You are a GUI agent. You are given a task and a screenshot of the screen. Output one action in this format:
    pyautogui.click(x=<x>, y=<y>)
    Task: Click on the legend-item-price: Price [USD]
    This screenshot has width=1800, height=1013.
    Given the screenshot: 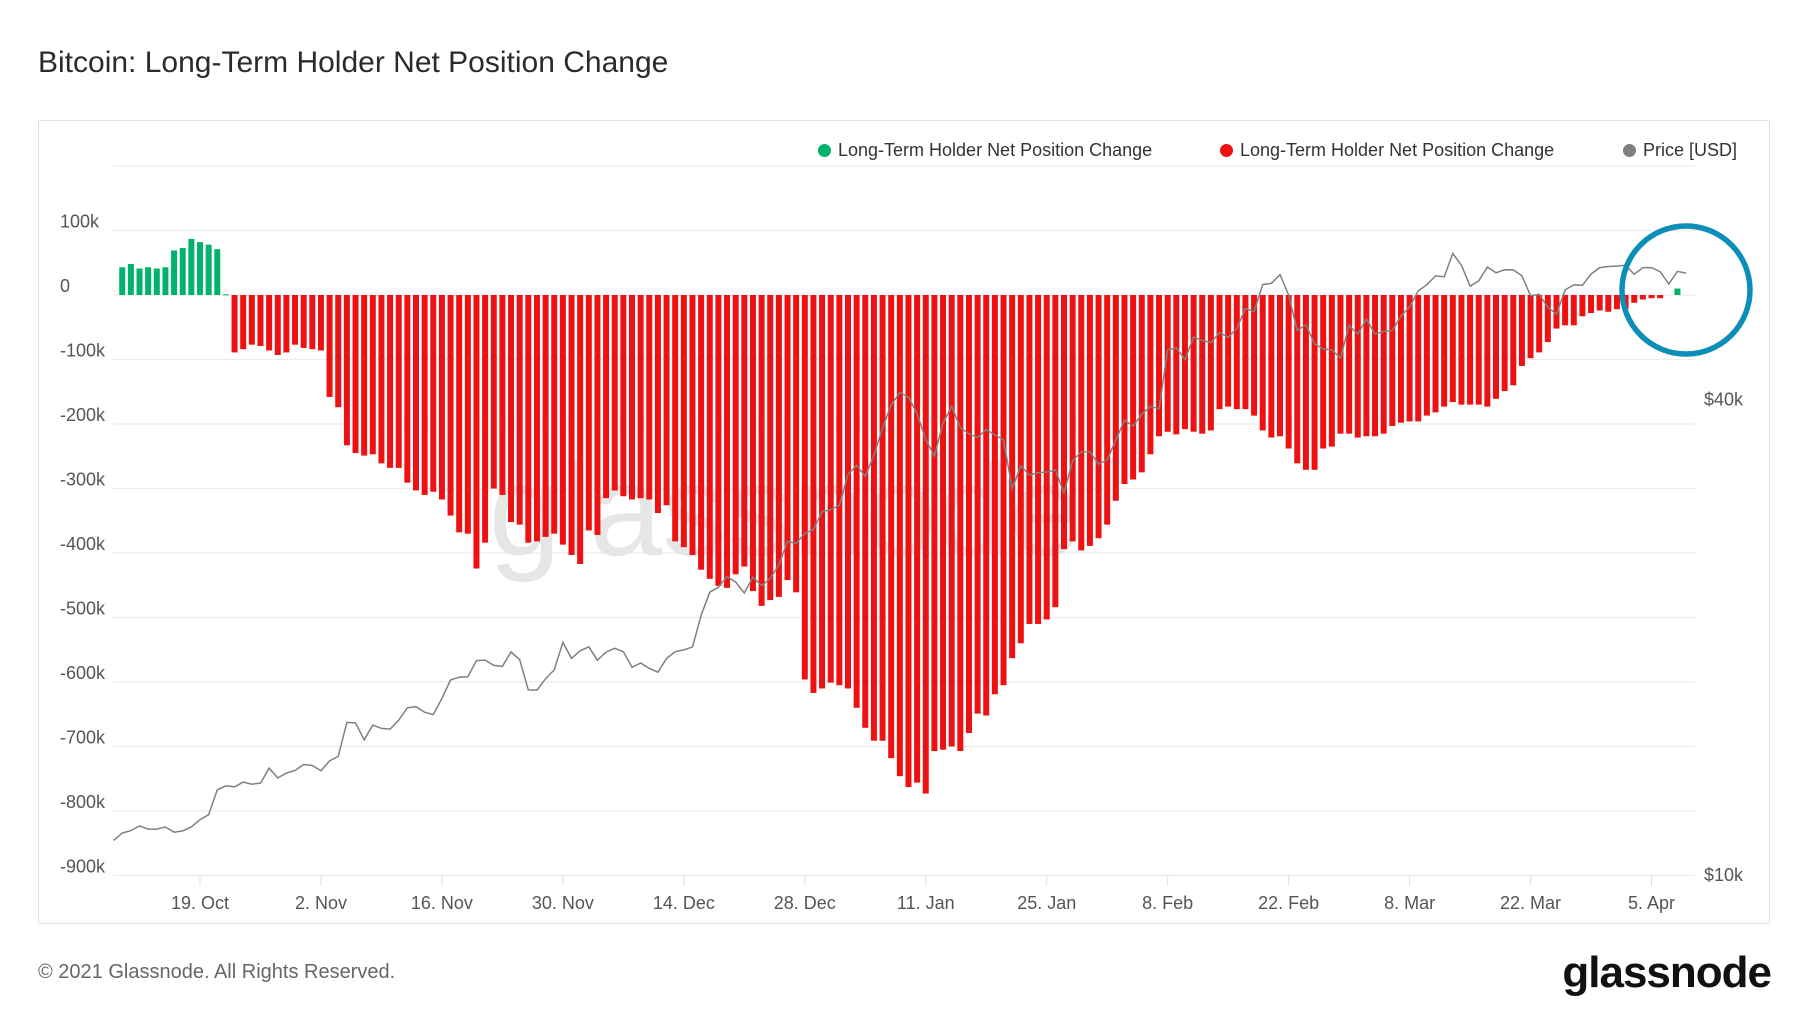 What is the action you would take?
    pyautogui.click(x=1680, y=150)
    